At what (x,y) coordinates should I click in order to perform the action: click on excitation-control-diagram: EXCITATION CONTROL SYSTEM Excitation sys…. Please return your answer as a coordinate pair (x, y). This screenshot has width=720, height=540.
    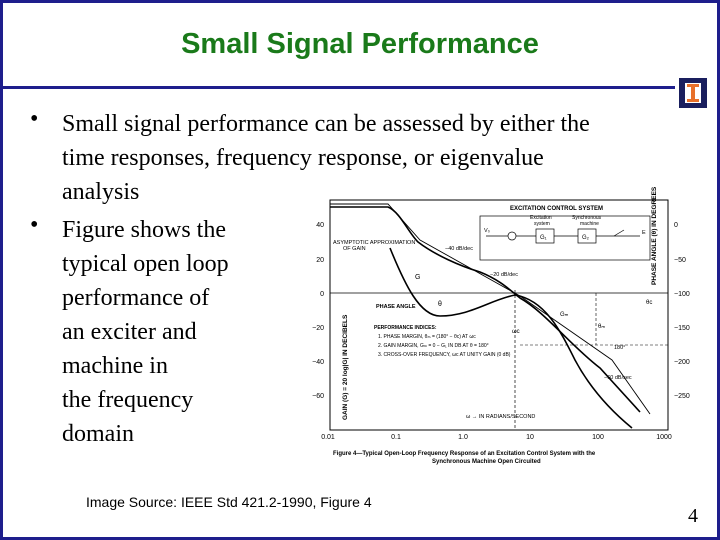
    Looking at the image, I should click on (565, 233).